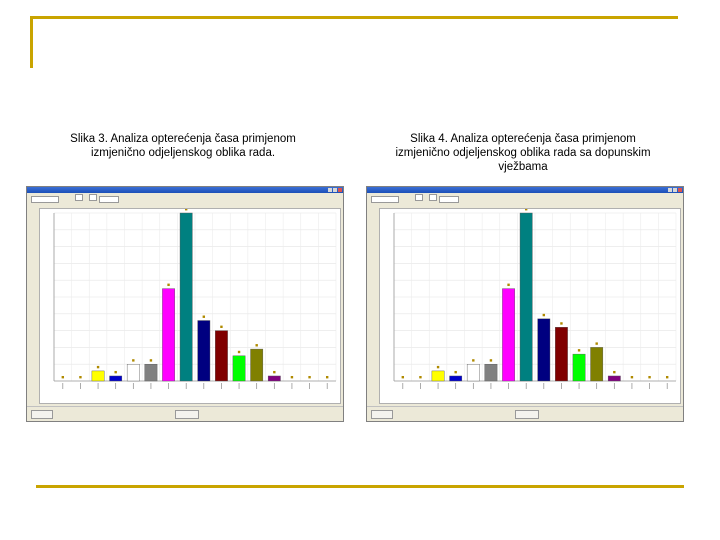  What do you see at coordinates (31, 42) in the screenshot?
I see `left-accent-line` at bounding box center [31, 42].